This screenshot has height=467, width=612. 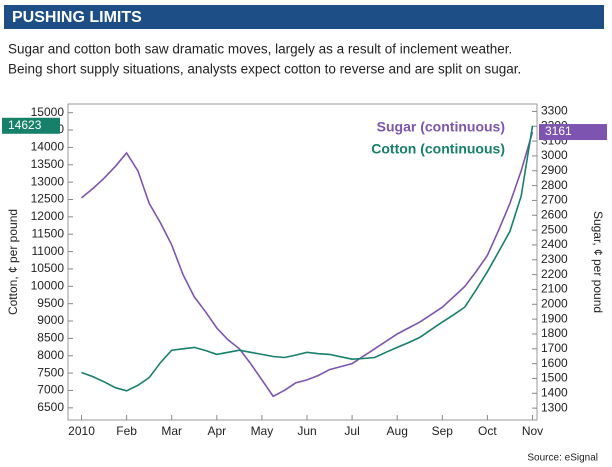 I want to click on y-tick-label: 15000, so click(x=48, y=112).